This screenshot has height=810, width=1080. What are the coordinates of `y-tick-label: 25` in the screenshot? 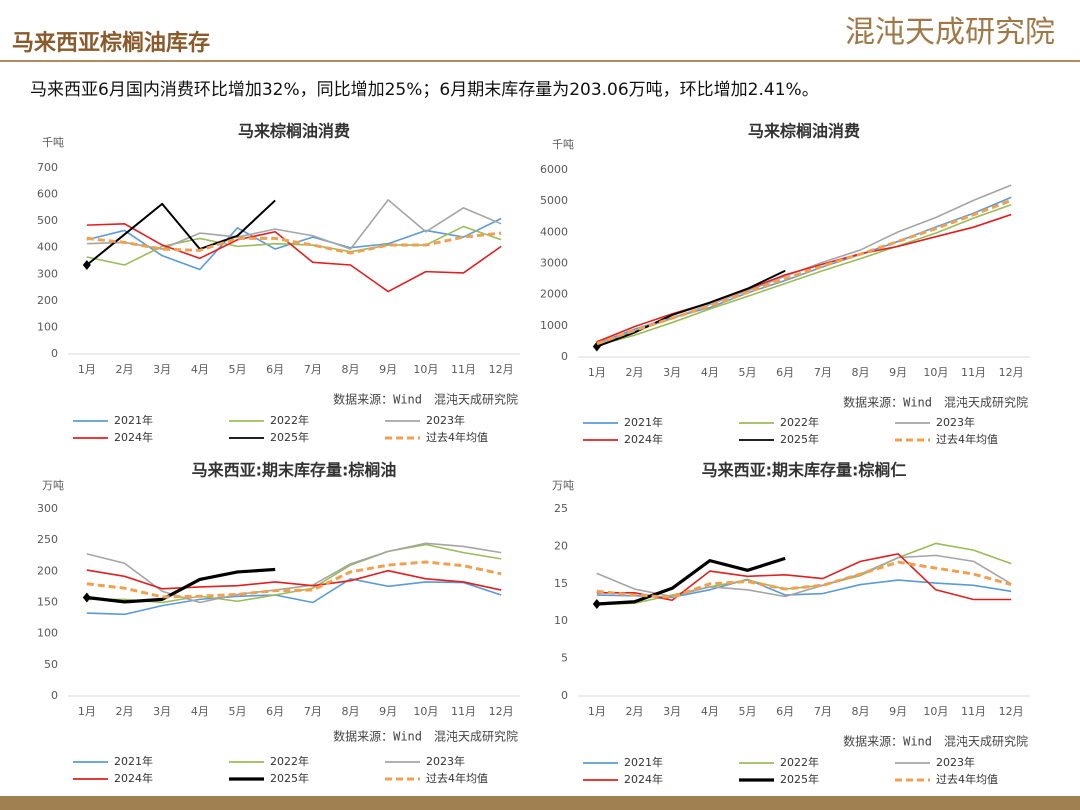 It's located at (561, 508).